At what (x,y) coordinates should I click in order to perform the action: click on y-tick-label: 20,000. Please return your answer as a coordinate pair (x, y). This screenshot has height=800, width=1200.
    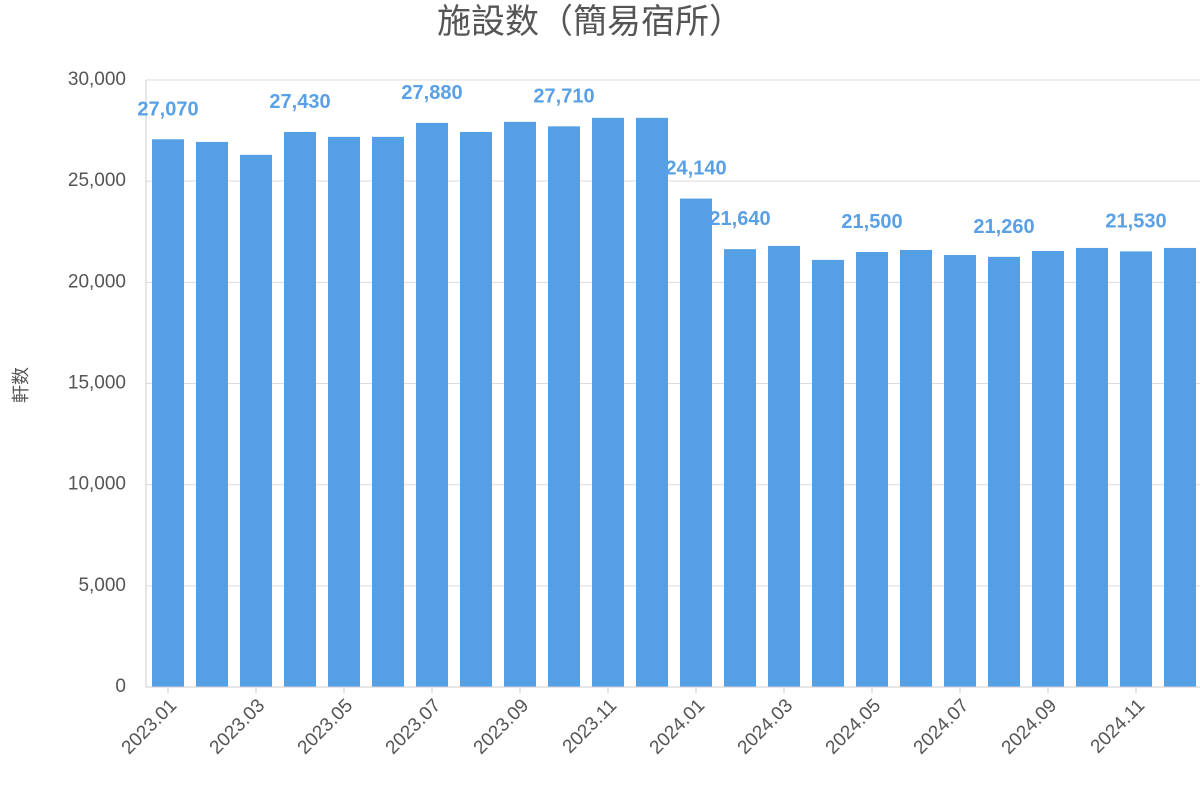
    Looking at the image, I should click on (97, 281).